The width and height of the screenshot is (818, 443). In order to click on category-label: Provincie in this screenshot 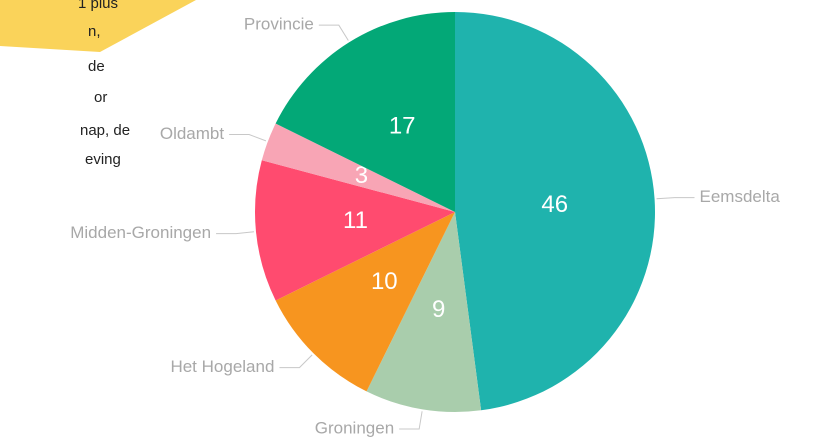, I will do `click(279, 24)`.